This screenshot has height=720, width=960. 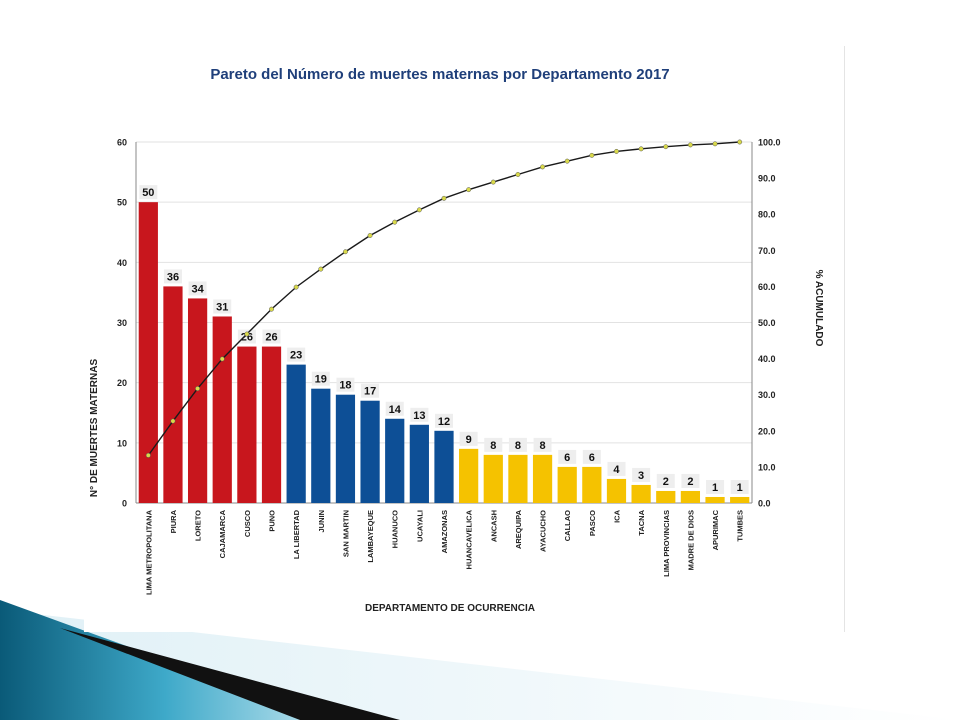 What do you see at coordinates (197, 400) in the screenshot?
I see `bar-loreto` at bounding box center [197, 400].